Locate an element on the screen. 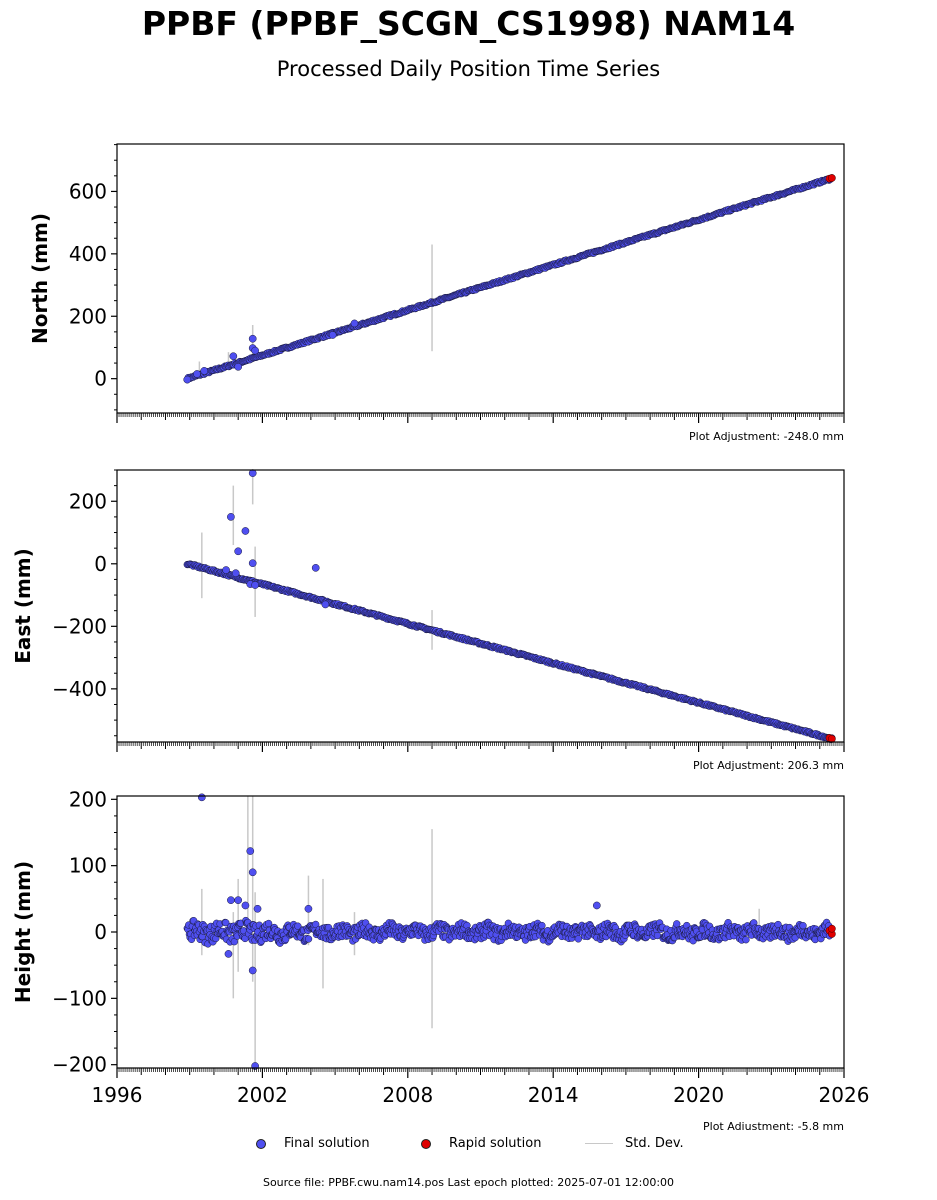 This screenshot has height=1200, width=937. y-tick-label: 100 is located at coordinates (88, 866).